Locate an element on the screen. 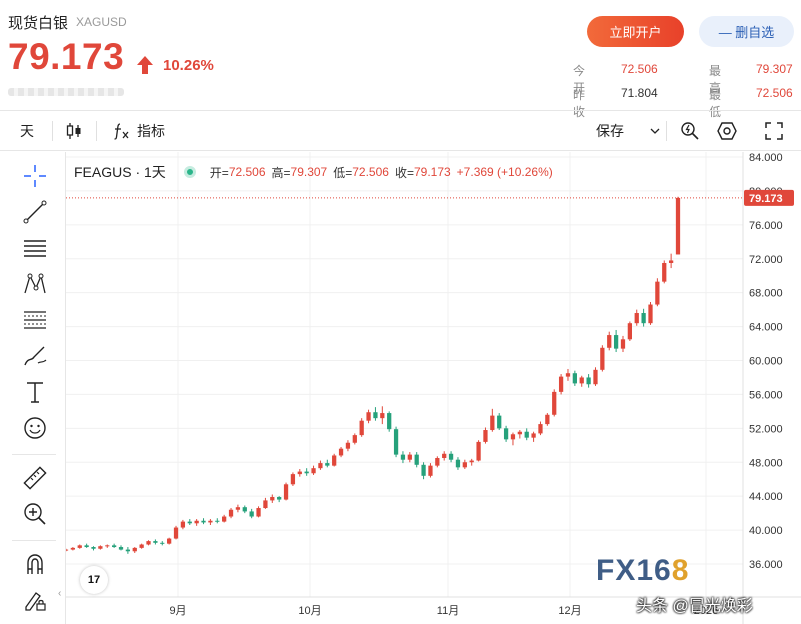 This screenshot has height=624, width=801. fib-retracement-icon is located at coordinates (35, 320).